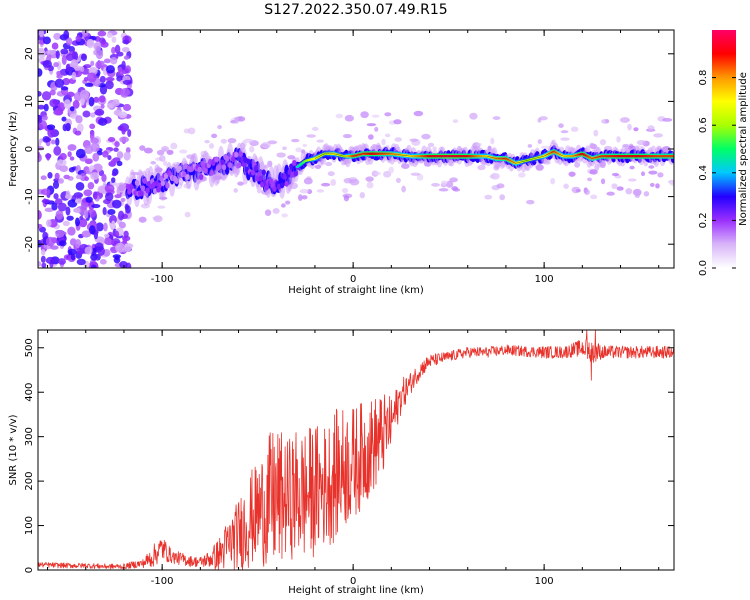 The height and width of the screenshot is (600, 750). I want to click on colorbar-ticks: 0.0 0.2 0.4 0.6 0.8, so click(717, 173).